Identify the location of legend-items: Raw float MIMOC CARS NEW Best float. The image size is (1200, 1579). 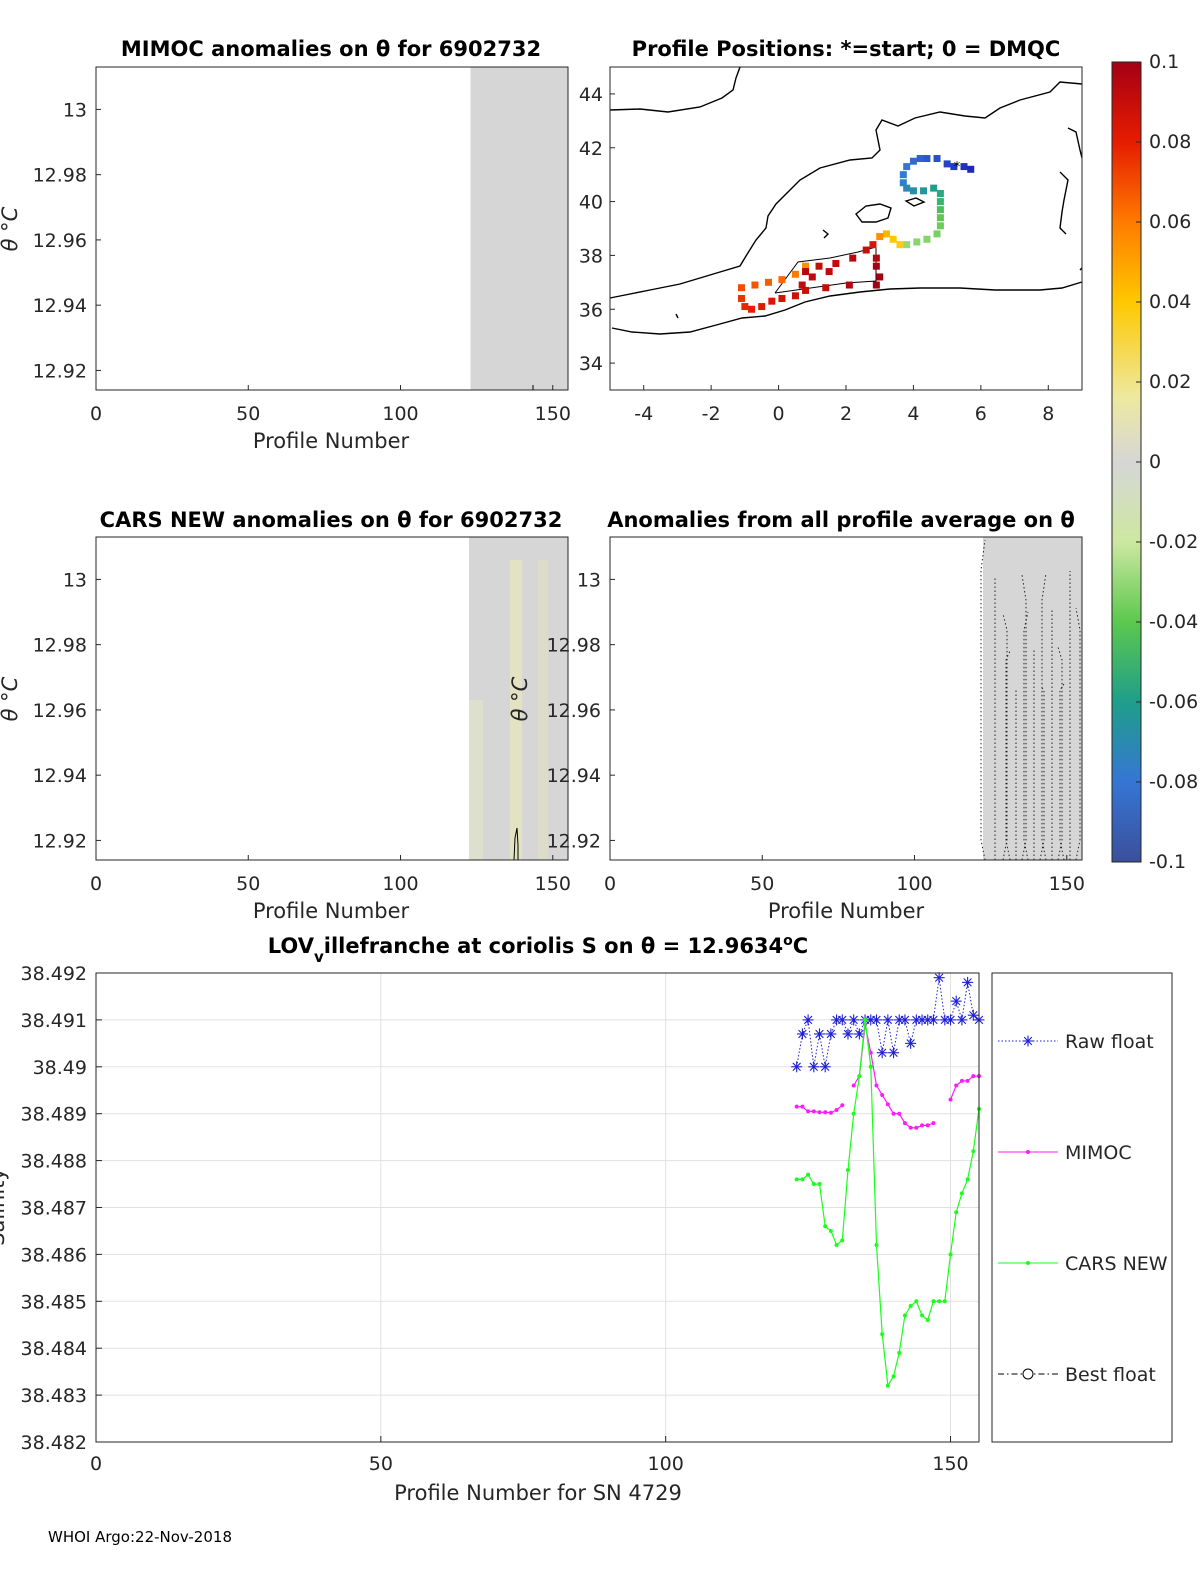
(1083, 1208).